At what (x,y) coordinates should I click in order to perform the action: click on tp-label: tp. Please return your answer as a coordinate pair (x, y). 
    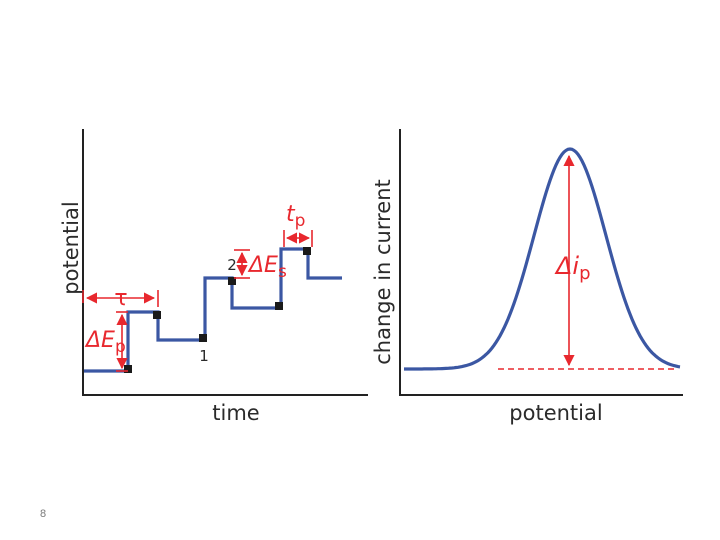
    Looking at the image, I should click on (295, 216).